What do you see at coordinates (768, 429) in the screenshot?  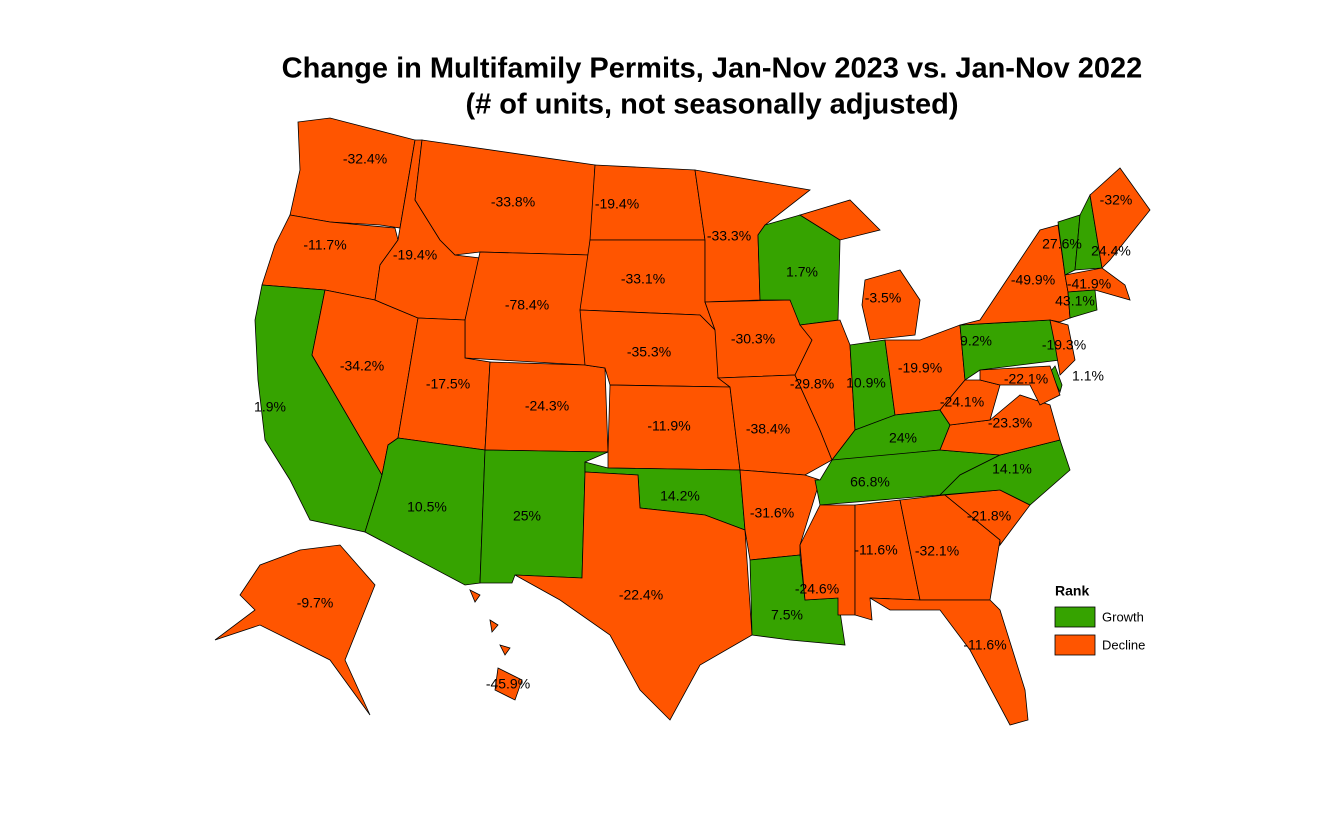 I see `value-label: -38.4%` at bounding box center [768, 429].